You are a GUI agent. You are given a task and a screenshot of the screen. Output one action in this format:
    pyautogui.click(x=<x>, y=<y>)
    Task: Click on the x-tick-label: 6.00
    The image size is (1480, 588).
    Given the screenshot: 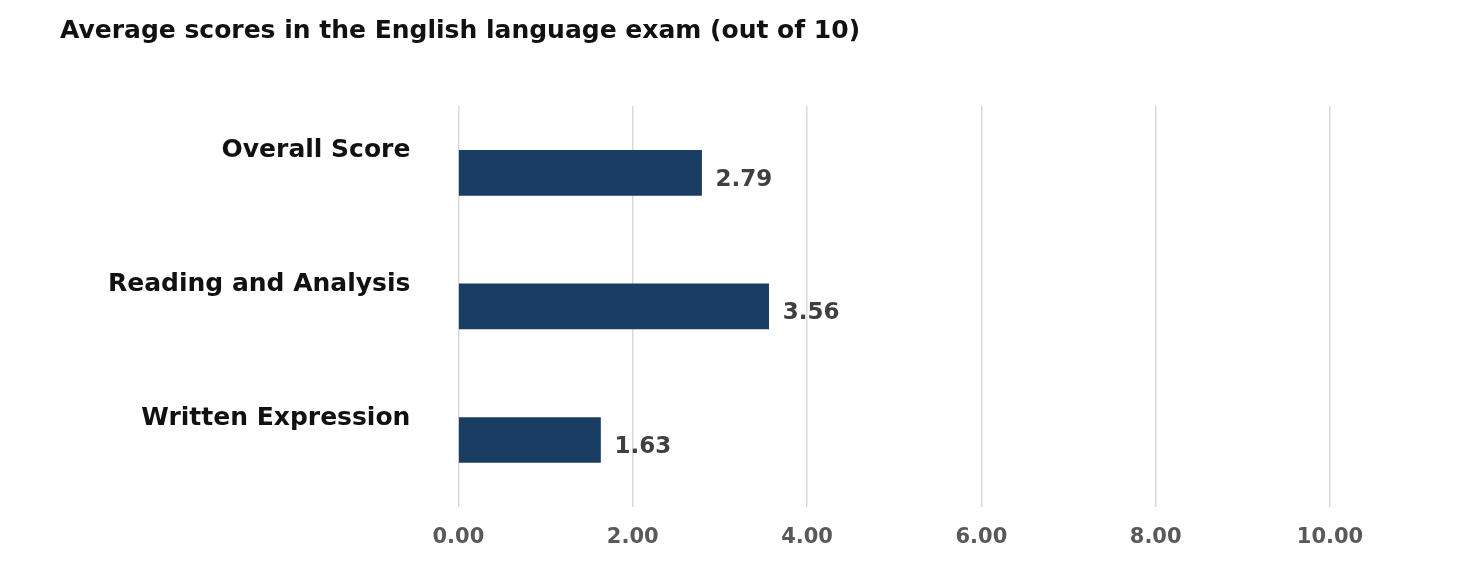 What is the action you would take?
    pyautogui.click(x=981, y=535)
    